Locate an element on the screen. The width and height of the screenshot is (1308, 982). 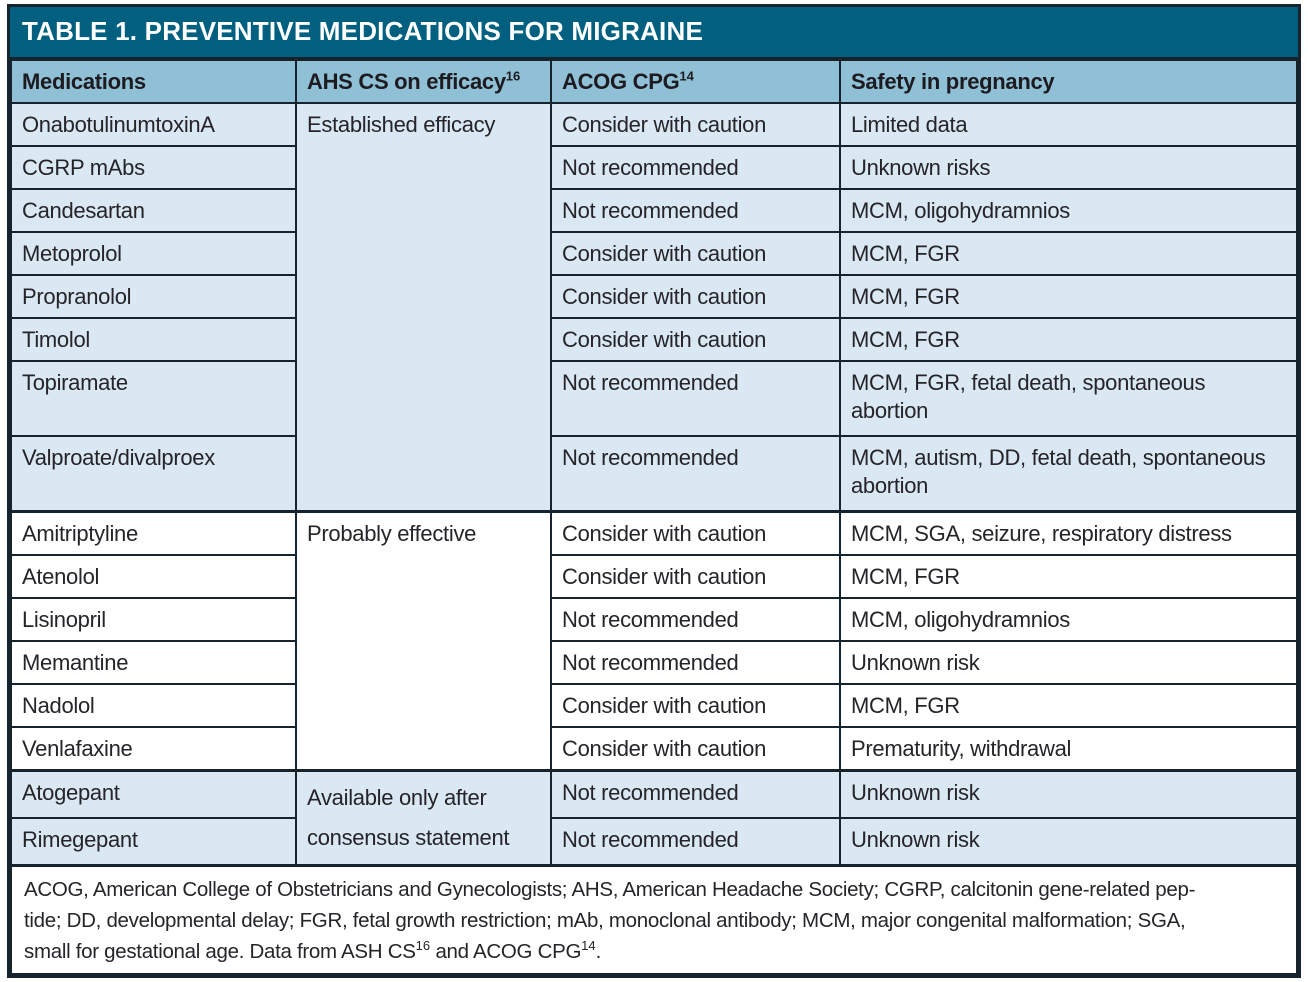
medication-cell: Lisinopril is located at coordinates (153, 619).